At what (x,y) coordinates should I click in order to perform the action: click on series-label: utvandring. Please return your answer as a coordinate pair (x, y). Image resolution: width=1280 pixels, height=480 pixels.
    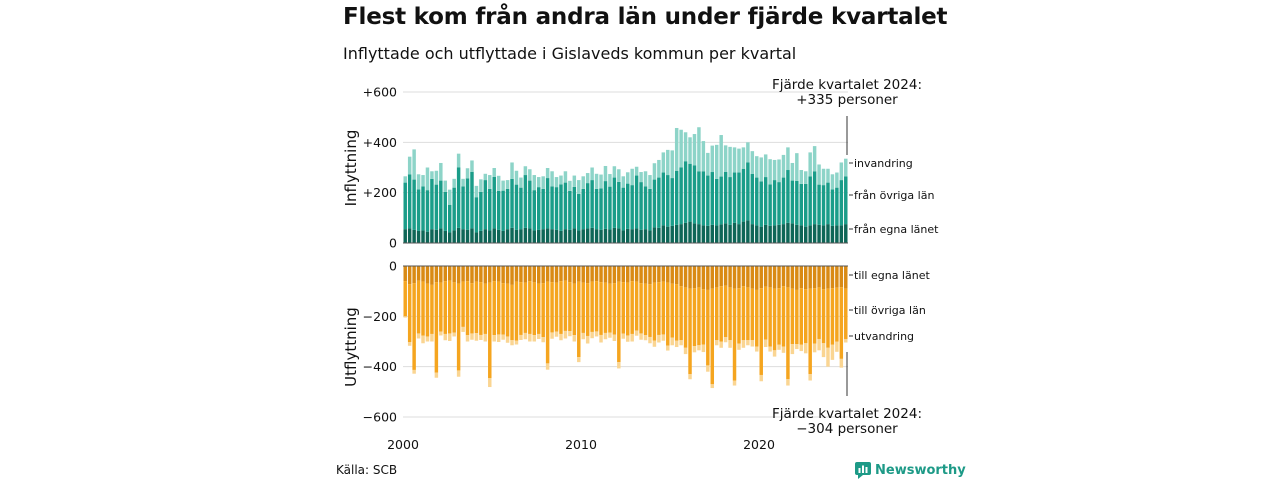
    Looking at the image, I should click on (884, 336).